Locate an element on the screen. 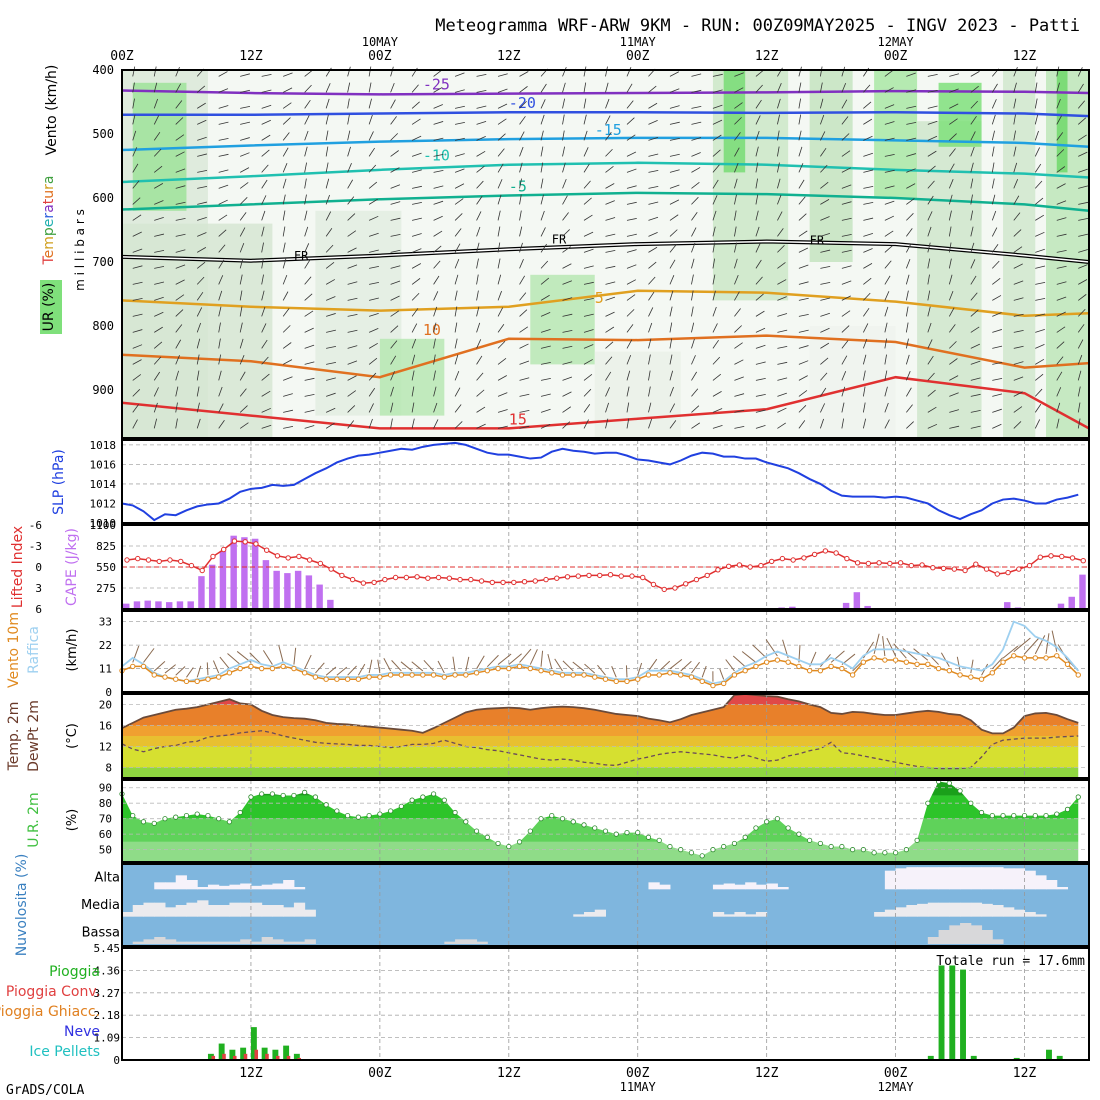 This screenshot has height=1100, width=1100. wind-tick: 0 is located at coordinates (108, 692).